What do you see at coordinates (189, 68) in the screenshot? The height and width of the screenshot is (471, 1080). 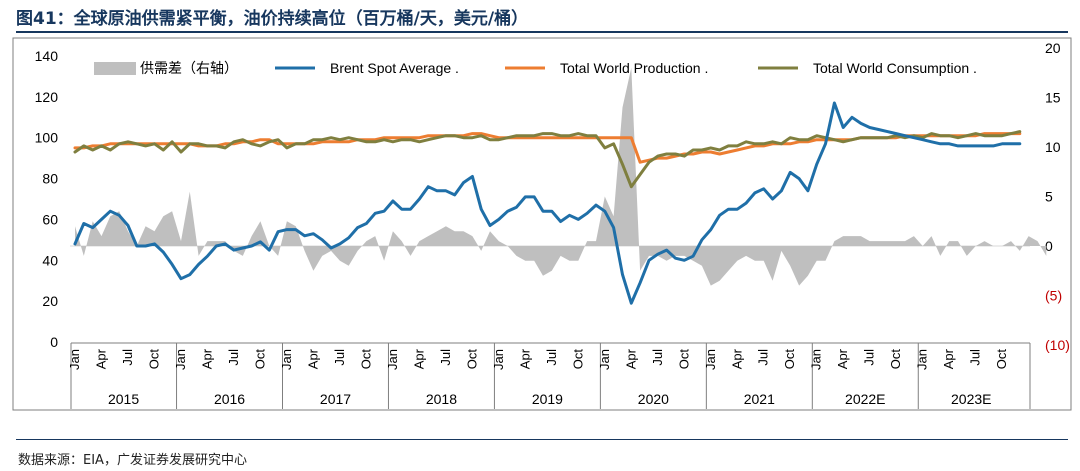 I see `legend-gap-label: 供需差（右轴）` at bounding box center [189, 68].